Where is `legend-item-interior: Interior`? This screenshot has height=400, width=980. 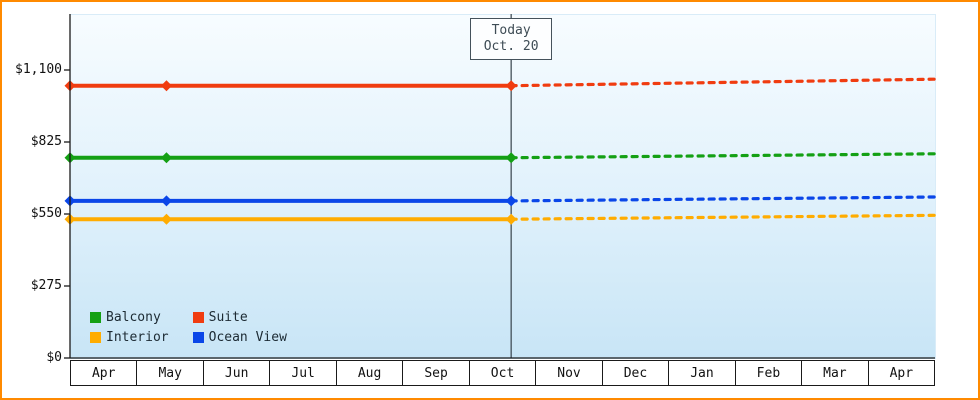 legend-item-interior: Interior is located at coordinates (129, 337).